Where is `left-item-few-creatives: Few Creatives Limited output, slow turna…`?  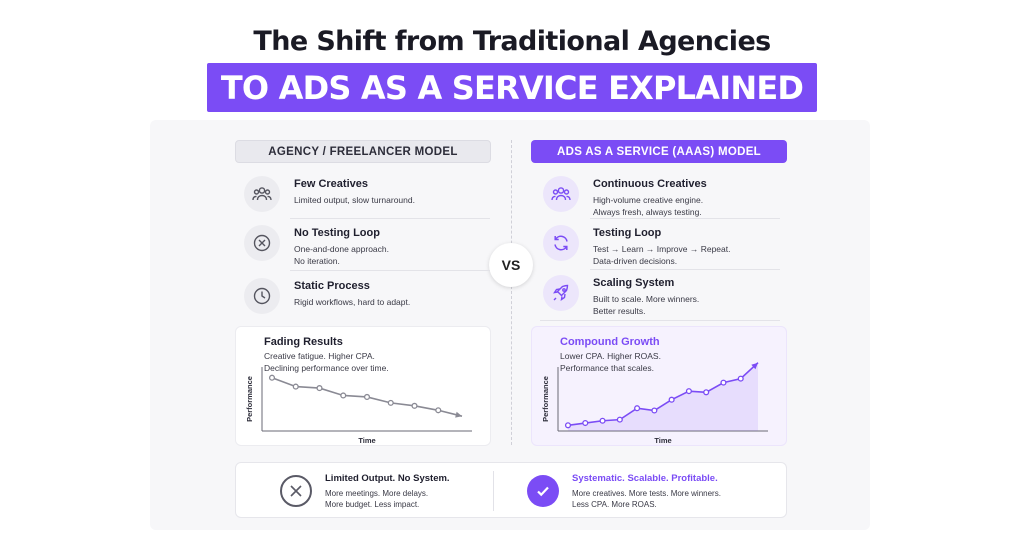
left-item-few-creatives: Few Creatives Limited output, slow turna… is located at coordinates (367, 196).